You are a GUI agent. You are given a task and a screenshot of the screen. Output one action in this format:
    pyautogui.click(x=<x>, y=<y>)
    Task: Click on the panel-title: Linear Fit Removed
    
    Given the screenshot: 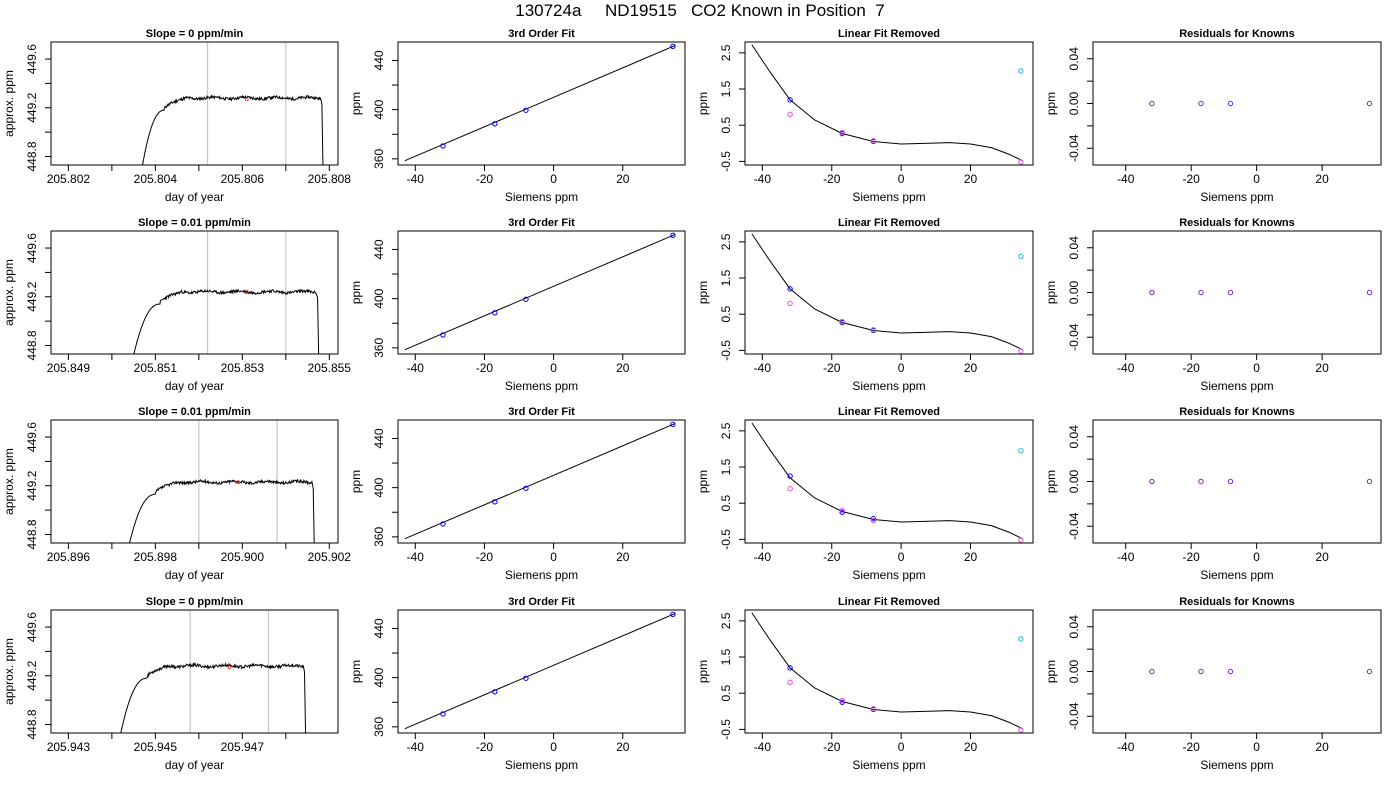 What is the action you would take?
    pyautogui.click(x=889, y=412)
    